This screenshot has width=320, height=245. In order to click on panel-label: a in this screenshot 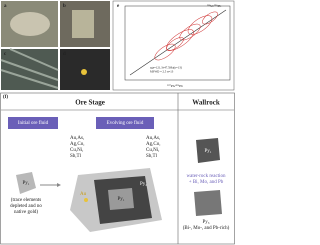, I will do `click(5, 6)`.